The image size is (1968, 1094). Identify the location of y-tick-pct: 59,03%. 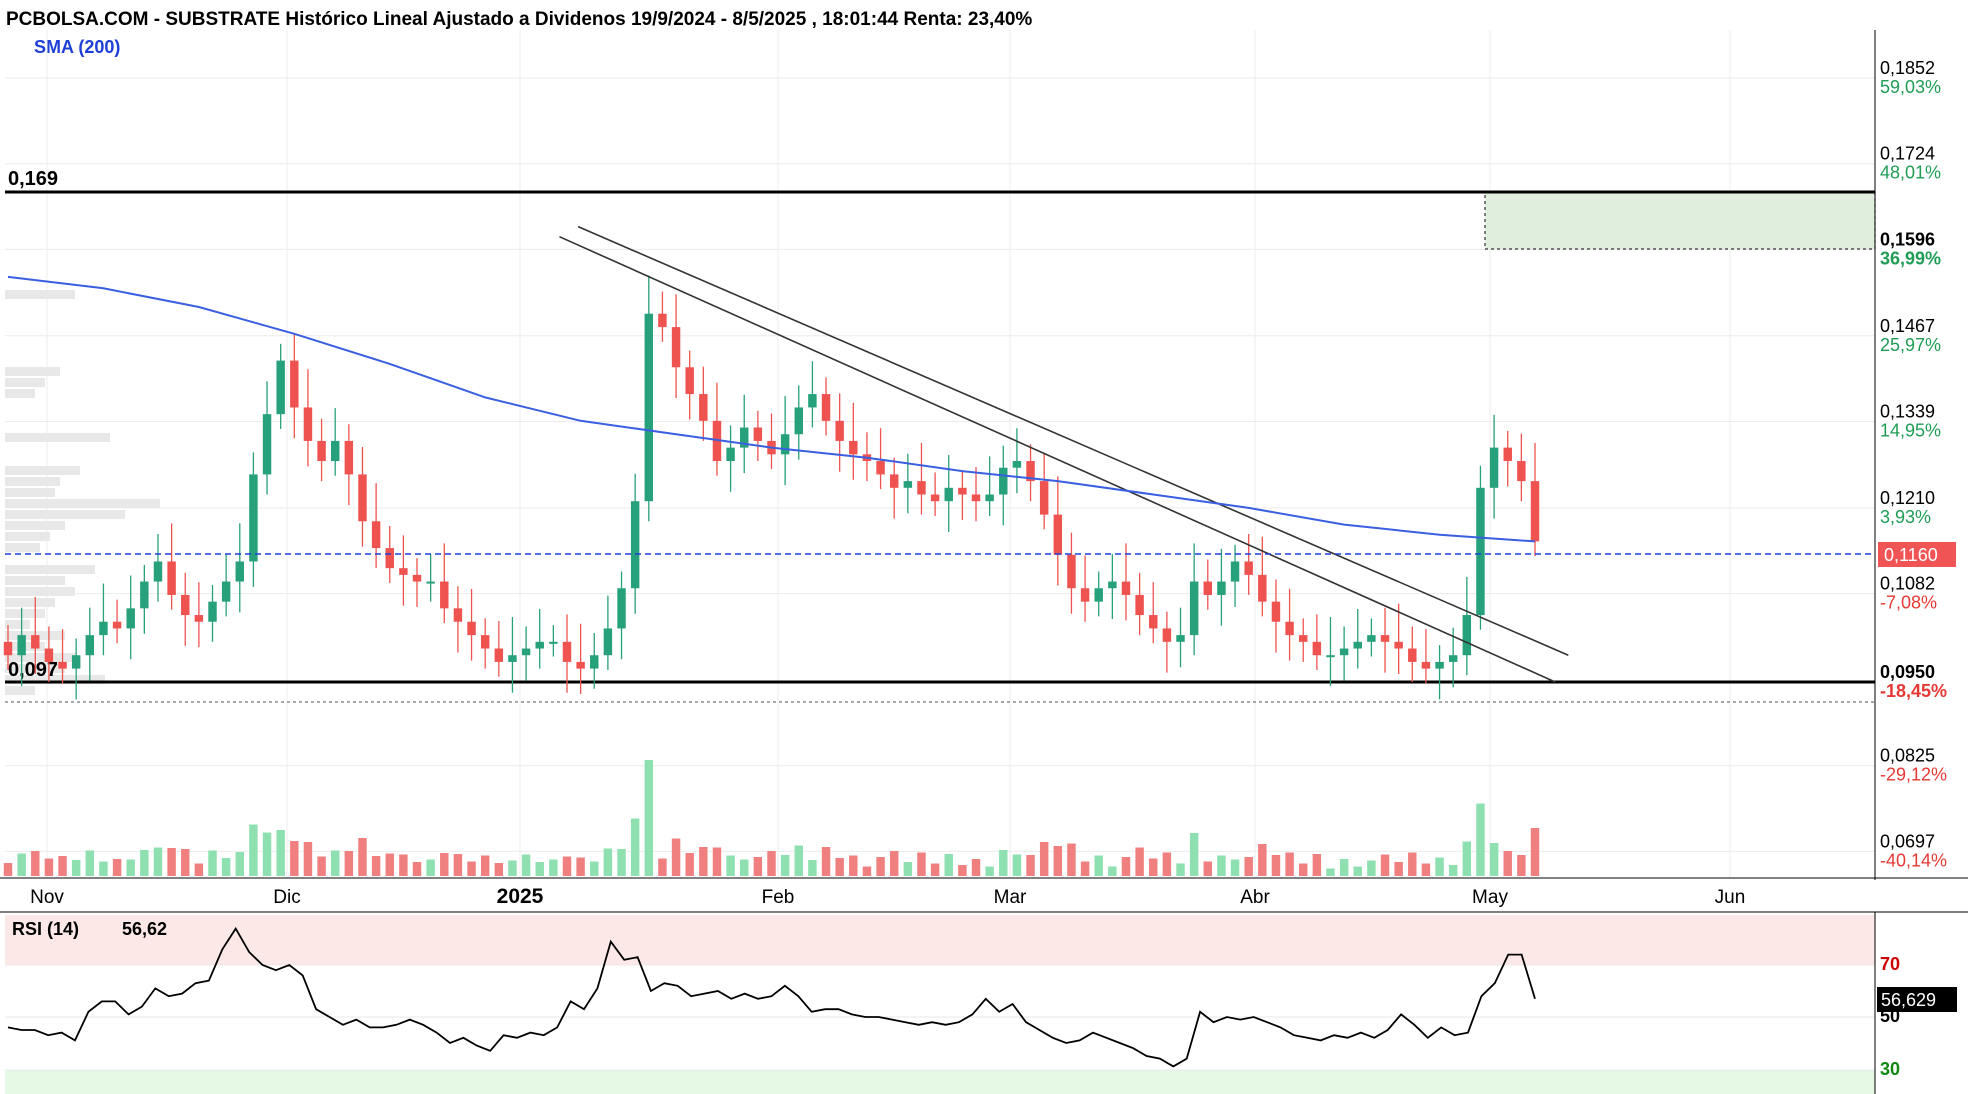
(1910, 87).